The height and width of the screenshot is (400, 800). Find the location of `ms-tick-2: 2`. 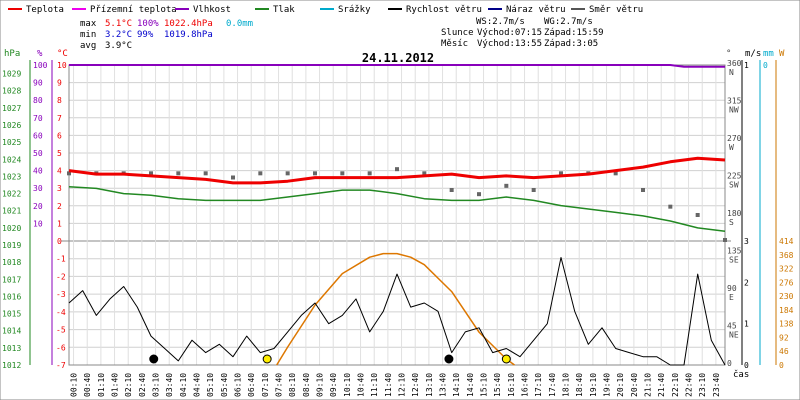

ms-tick-2: 2 is located at coordinates (746, 282).